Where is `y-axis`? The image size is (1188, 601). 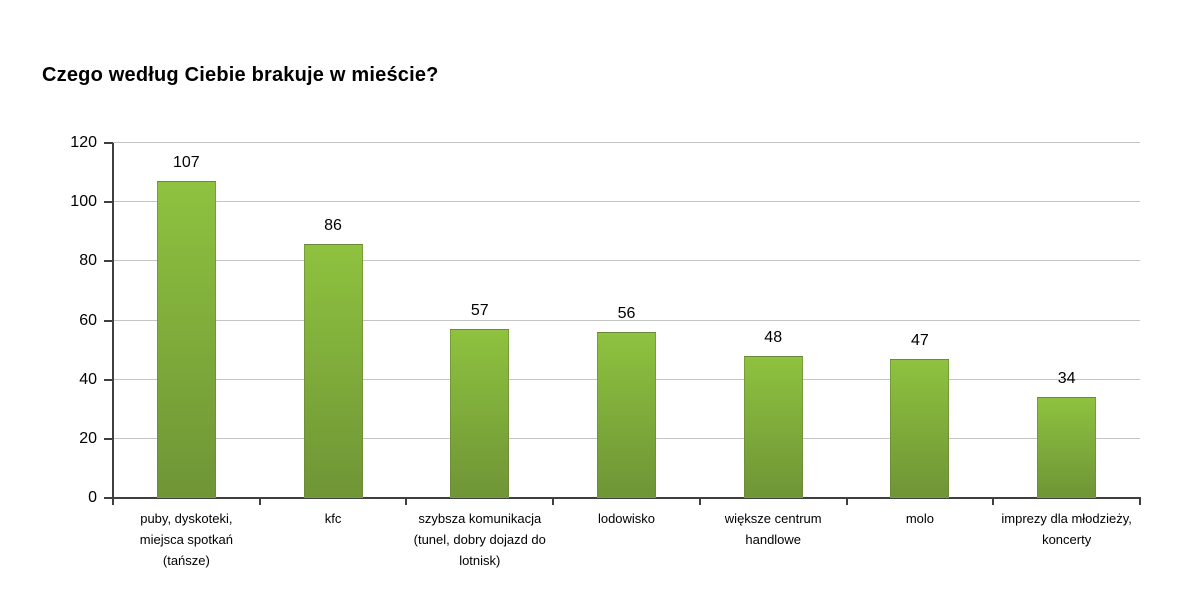 y-axis is located at coordinates (113, 320).